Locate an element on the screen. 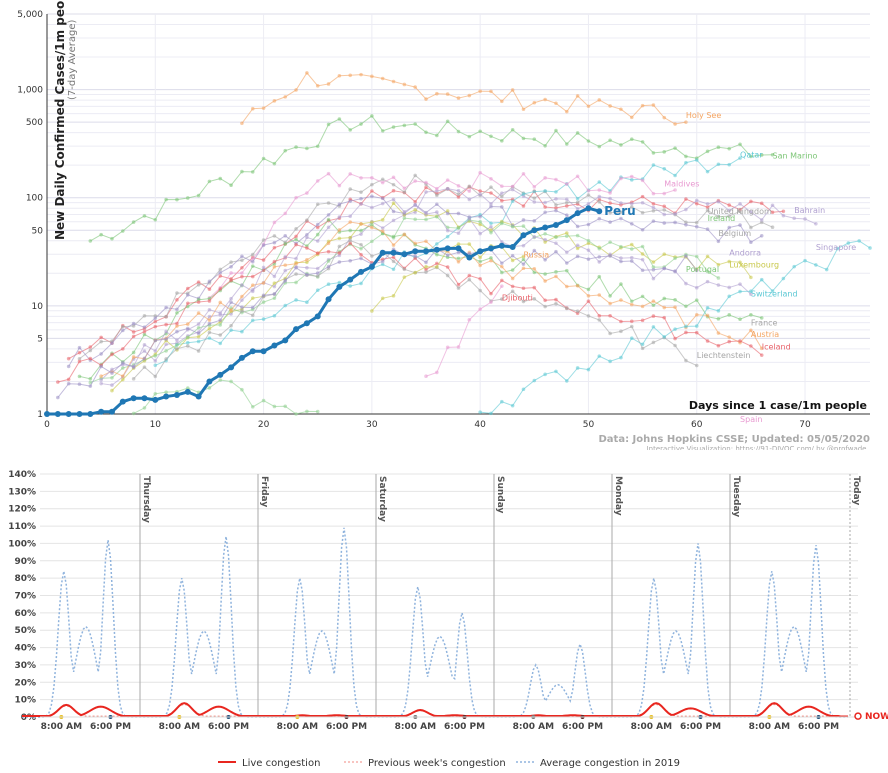 The image size is (888, 773). y-tick-label: 30% is located at coordinates (25, 666).